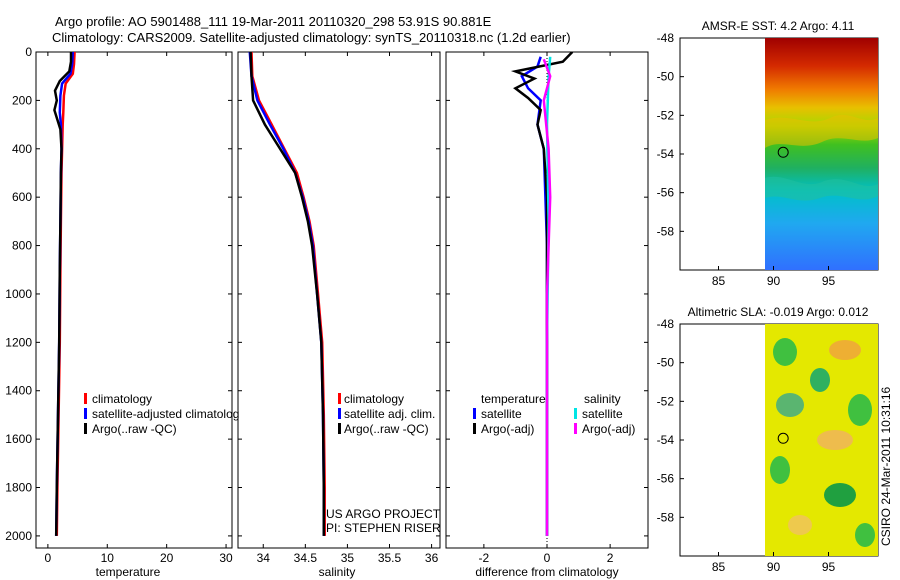 The image size is (900, 580). What do you see at coordinates (22, 197) in the screenshot?
I see `y-tick-label: 600` at bounding box center [22, 197].